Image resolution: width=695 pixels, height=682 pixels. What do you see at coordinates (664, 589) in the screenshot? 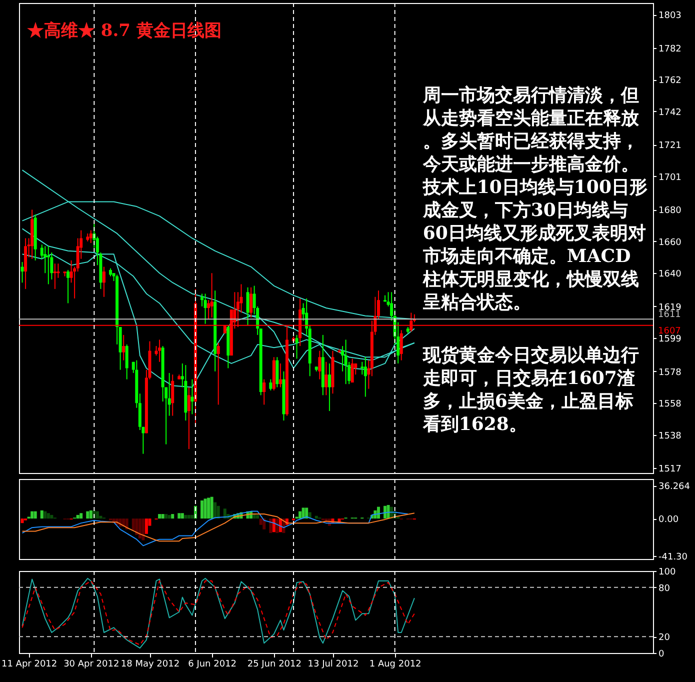
I see `y-tick-label: 80` at bounding box center [664, 589].